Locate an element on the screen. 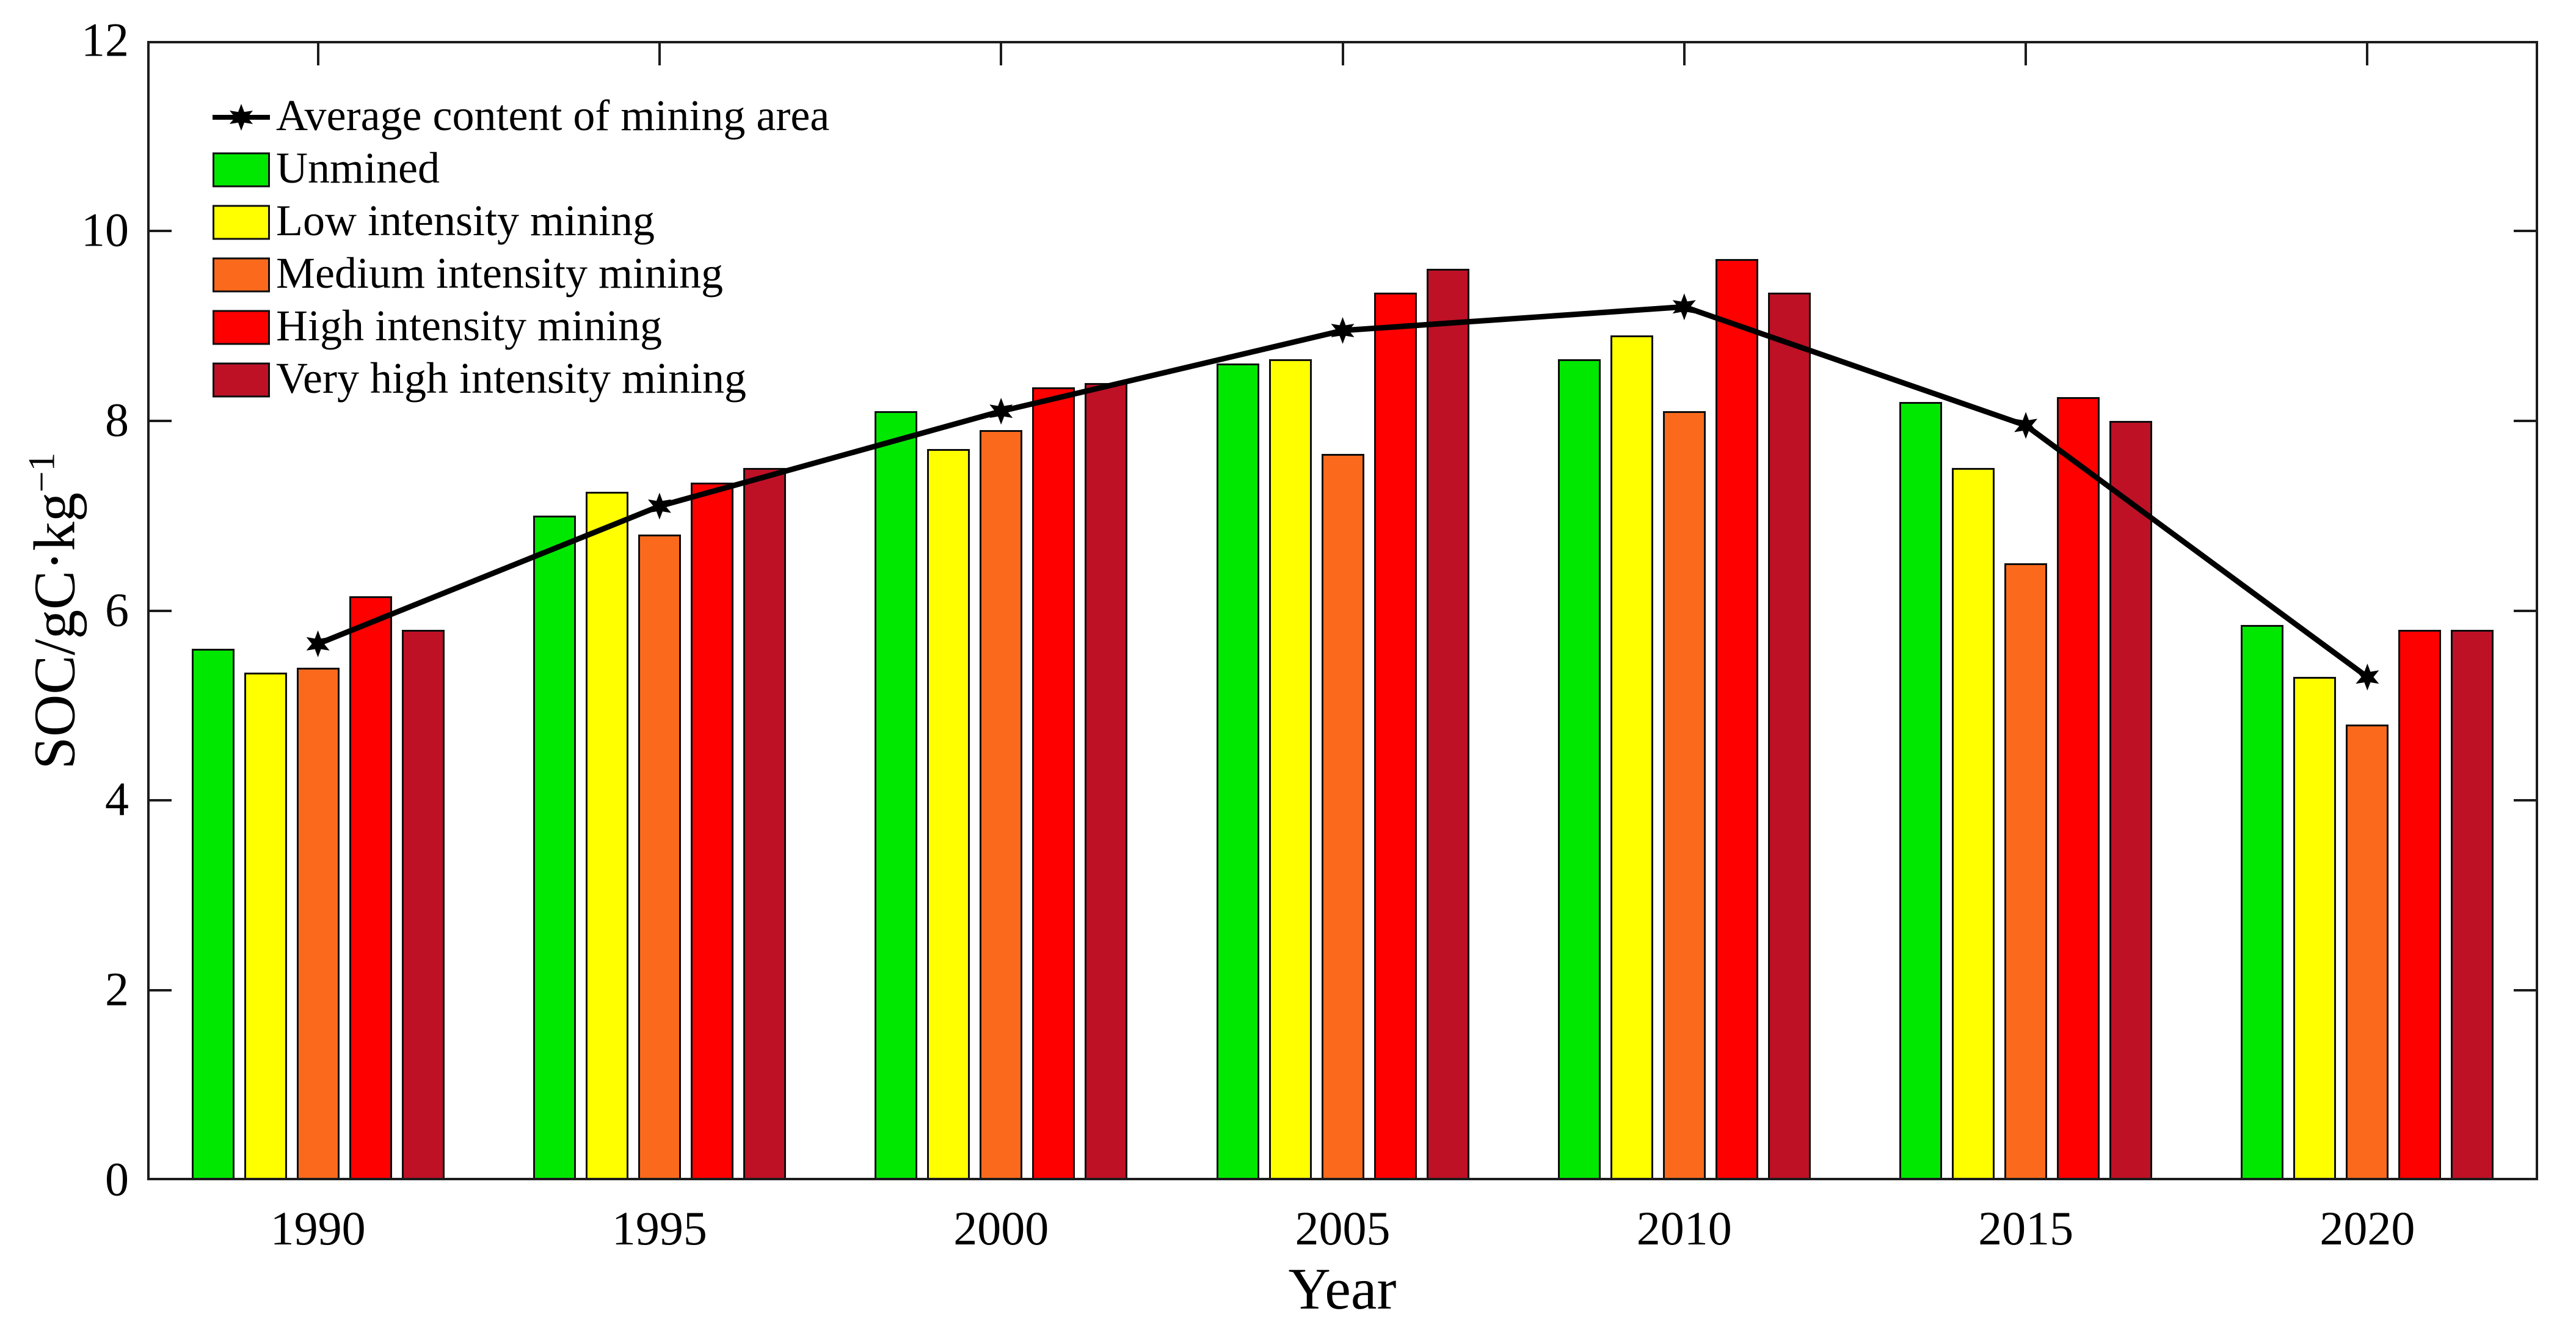  bar-2020-medium-intensity-mining is located at coordinates (2367, 952).